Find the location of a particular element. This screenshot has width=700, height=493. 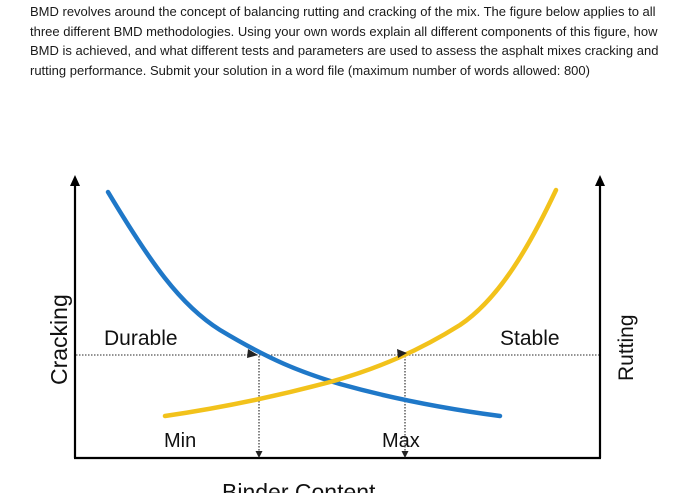

binder-content-label: Binder Content is located at coordinates (299, 486).